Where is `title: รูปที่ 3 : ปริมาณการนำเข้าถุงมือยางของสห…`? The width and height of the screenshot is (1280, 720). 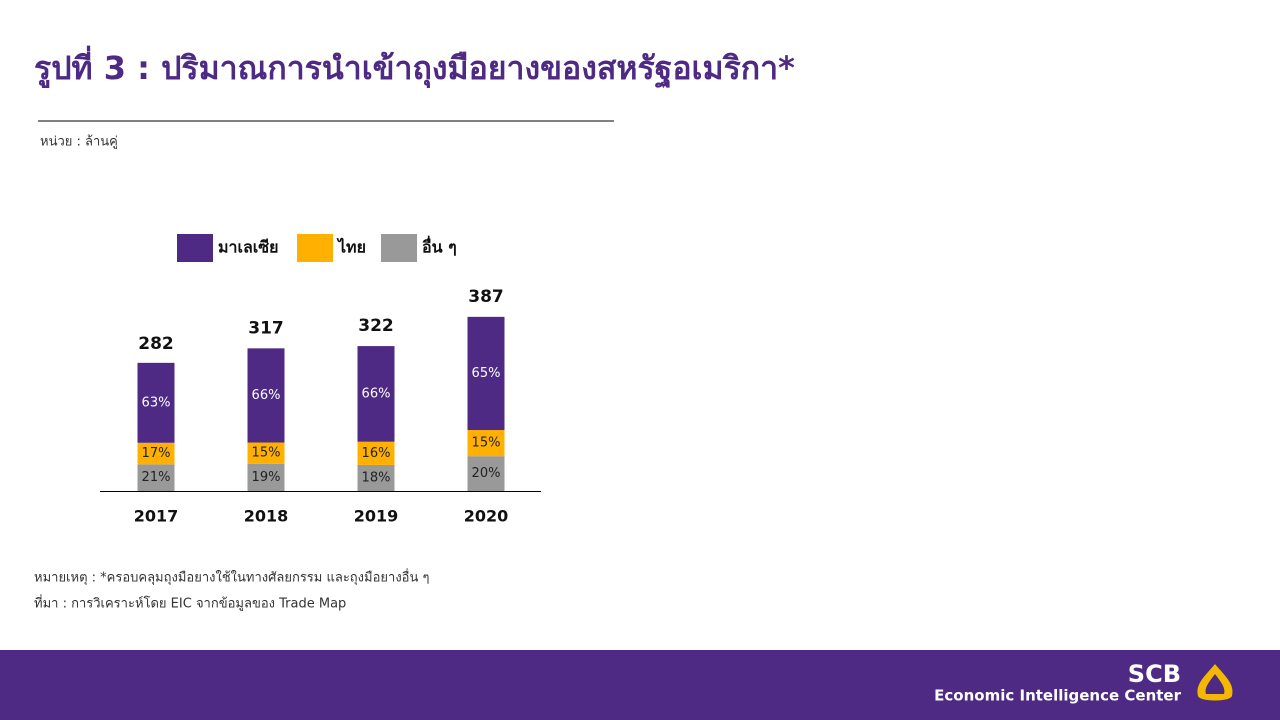 title: รูปที่ 3 : ปริมาณการนำเข้าถุงมือยางของสห… is located at coordinates (414, 67).